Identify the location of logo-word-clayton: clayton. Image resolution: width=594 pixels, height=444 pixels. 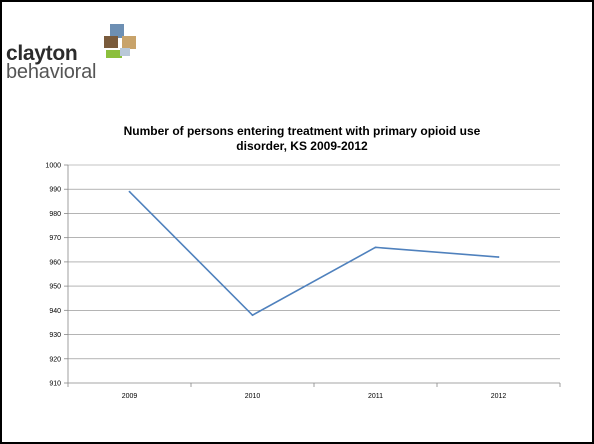
(42, 53).